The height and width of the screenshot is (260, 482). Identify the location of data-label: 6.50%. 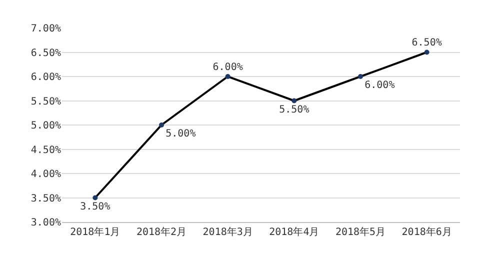
(427, 43).